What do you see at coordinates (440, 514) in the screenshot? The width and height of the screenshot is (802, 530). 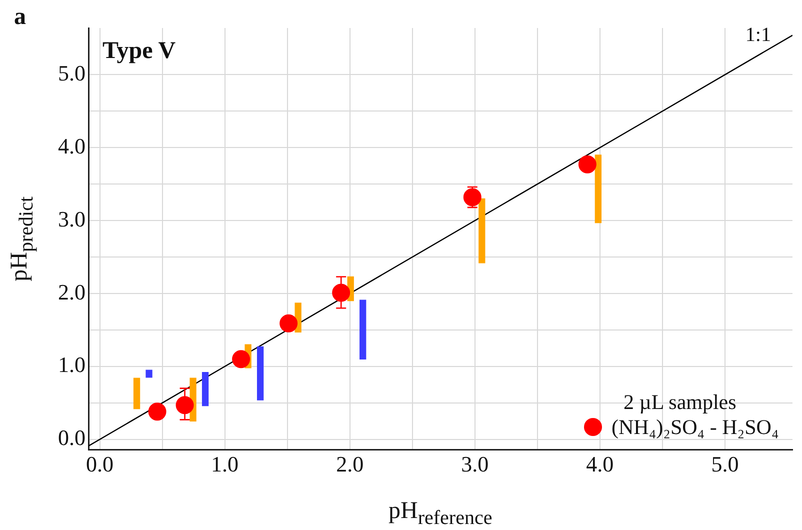 I see `x-axis-title: pH$_{reference}$` at bounding box center [440, 514].